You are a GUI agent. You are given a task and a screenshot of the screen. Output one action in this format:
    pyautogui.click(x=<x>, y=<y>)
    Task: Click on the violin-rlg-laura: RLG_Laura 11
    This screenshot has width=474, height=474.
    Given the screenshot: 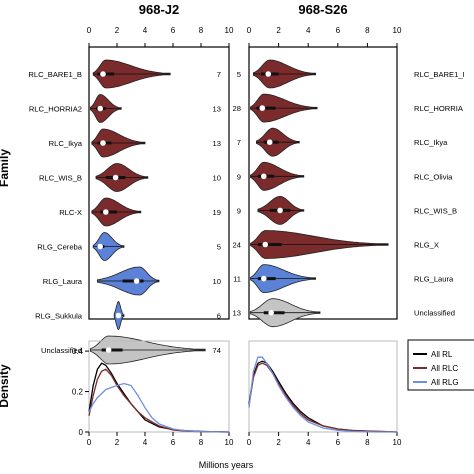 What is the action you would take?
    pyautogui.click(x=343, y=278)
    